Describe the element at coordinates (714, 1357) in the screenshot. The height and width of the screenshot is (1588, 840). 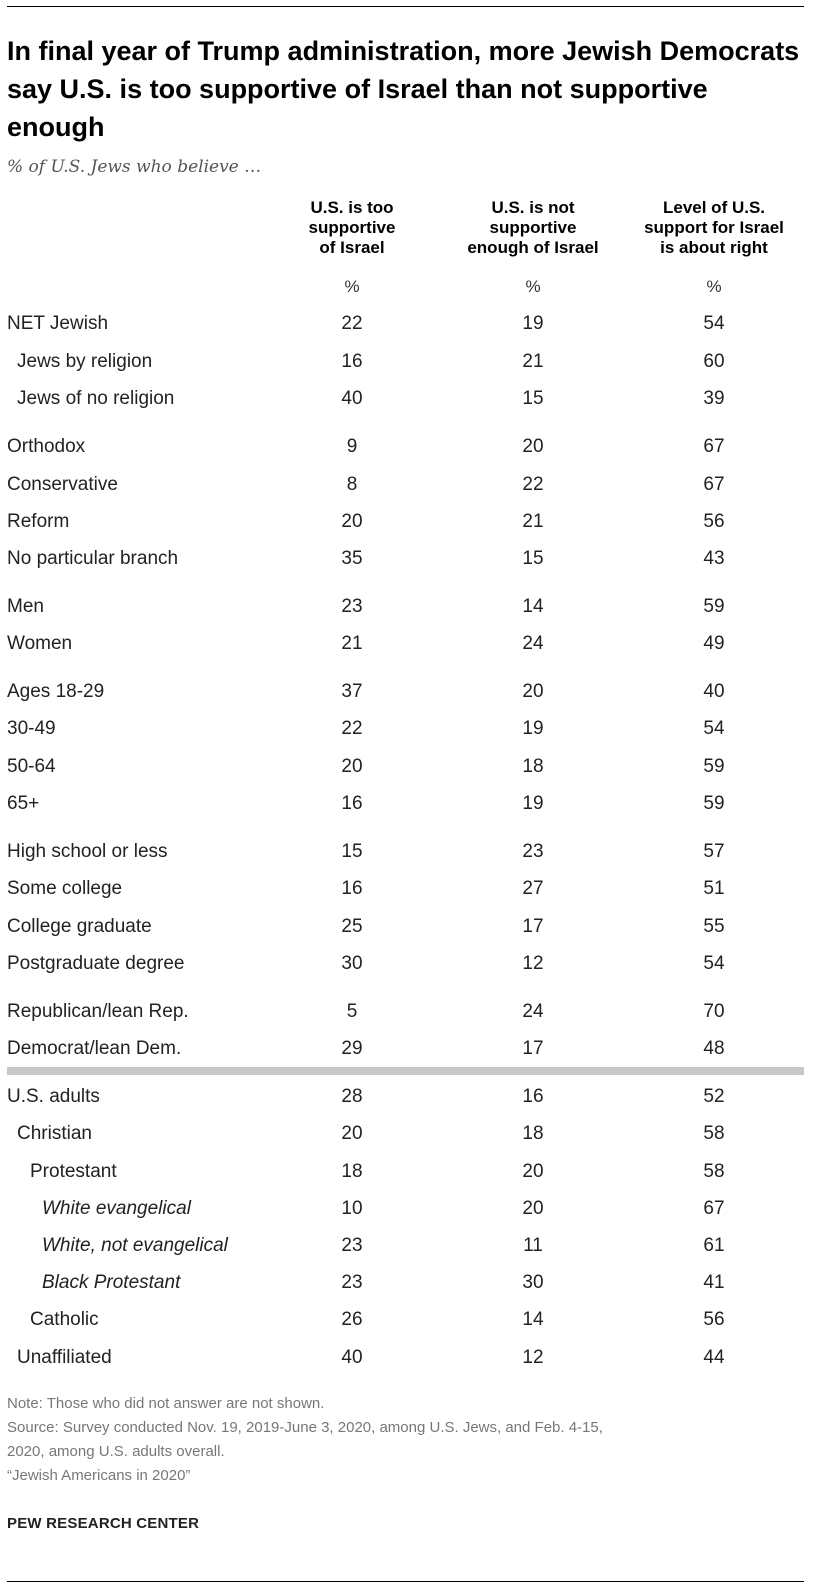
I see `cell-value-col3: 44` at that location.